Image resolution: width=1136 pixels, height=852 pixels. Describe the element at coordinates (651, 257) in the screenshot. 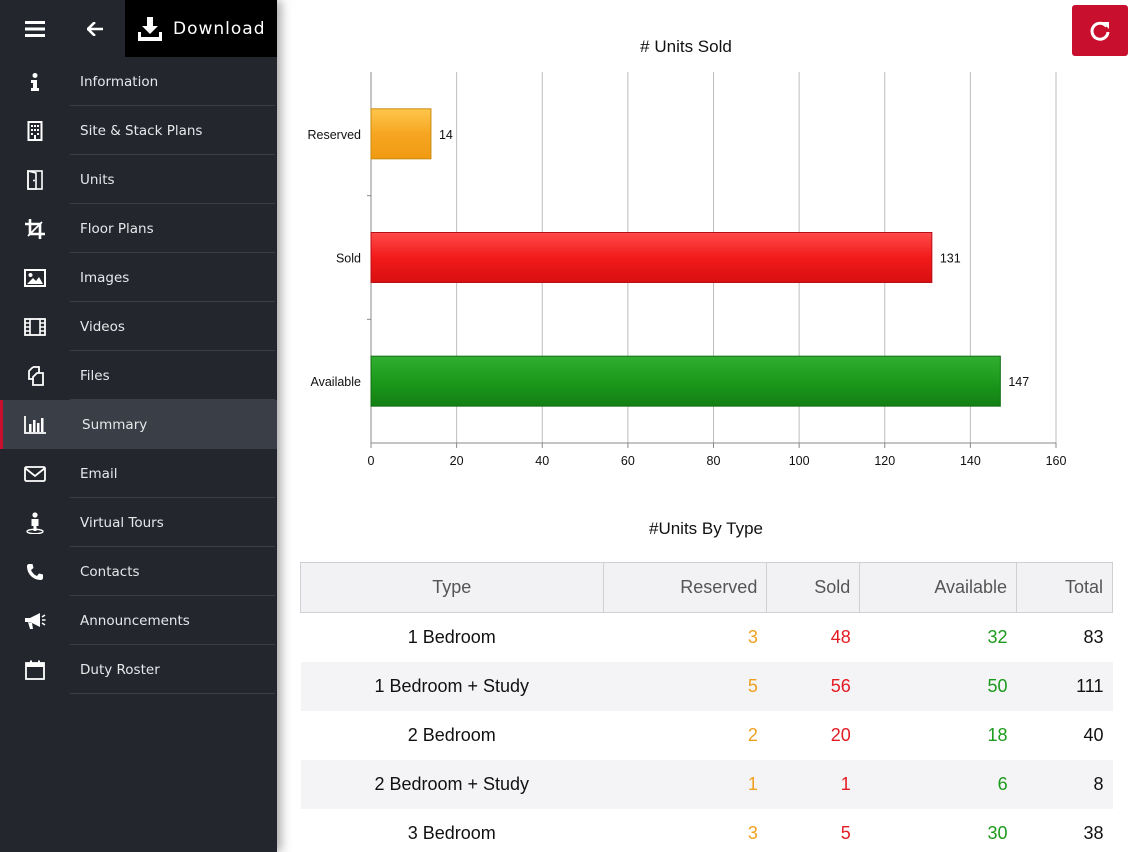

I see `bar-sold` at that location.